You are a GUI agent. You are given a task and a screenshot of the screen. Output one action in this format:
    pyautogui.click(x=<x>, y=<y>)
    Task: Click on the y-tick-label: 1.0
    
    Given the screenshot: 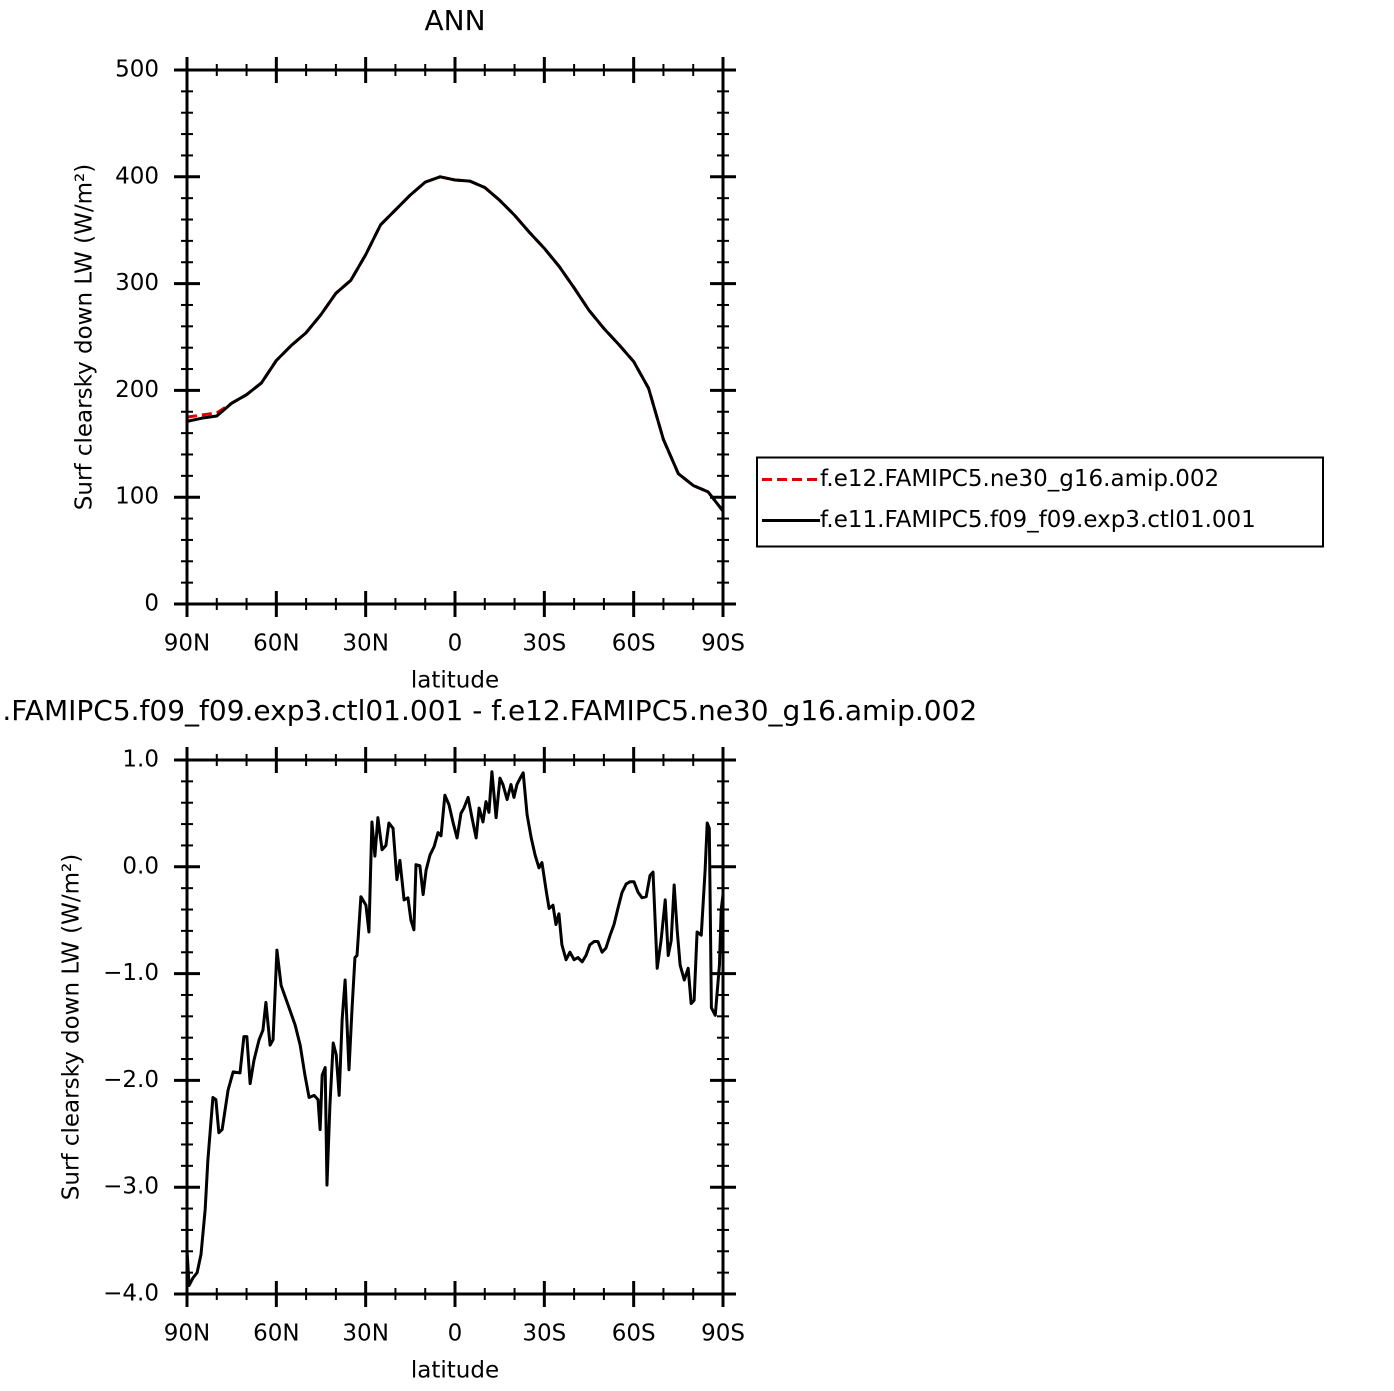 What is the action you would take?
    pyautogui.click(x=140, y=760)
    